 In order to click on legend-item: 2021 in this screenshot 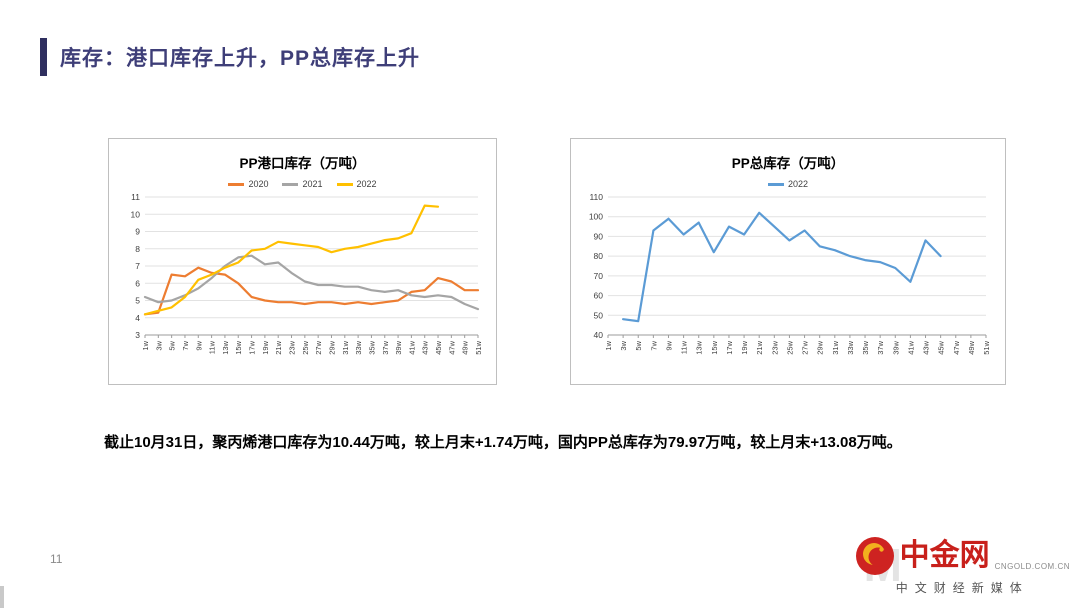, I will do `click(302, 184)`.